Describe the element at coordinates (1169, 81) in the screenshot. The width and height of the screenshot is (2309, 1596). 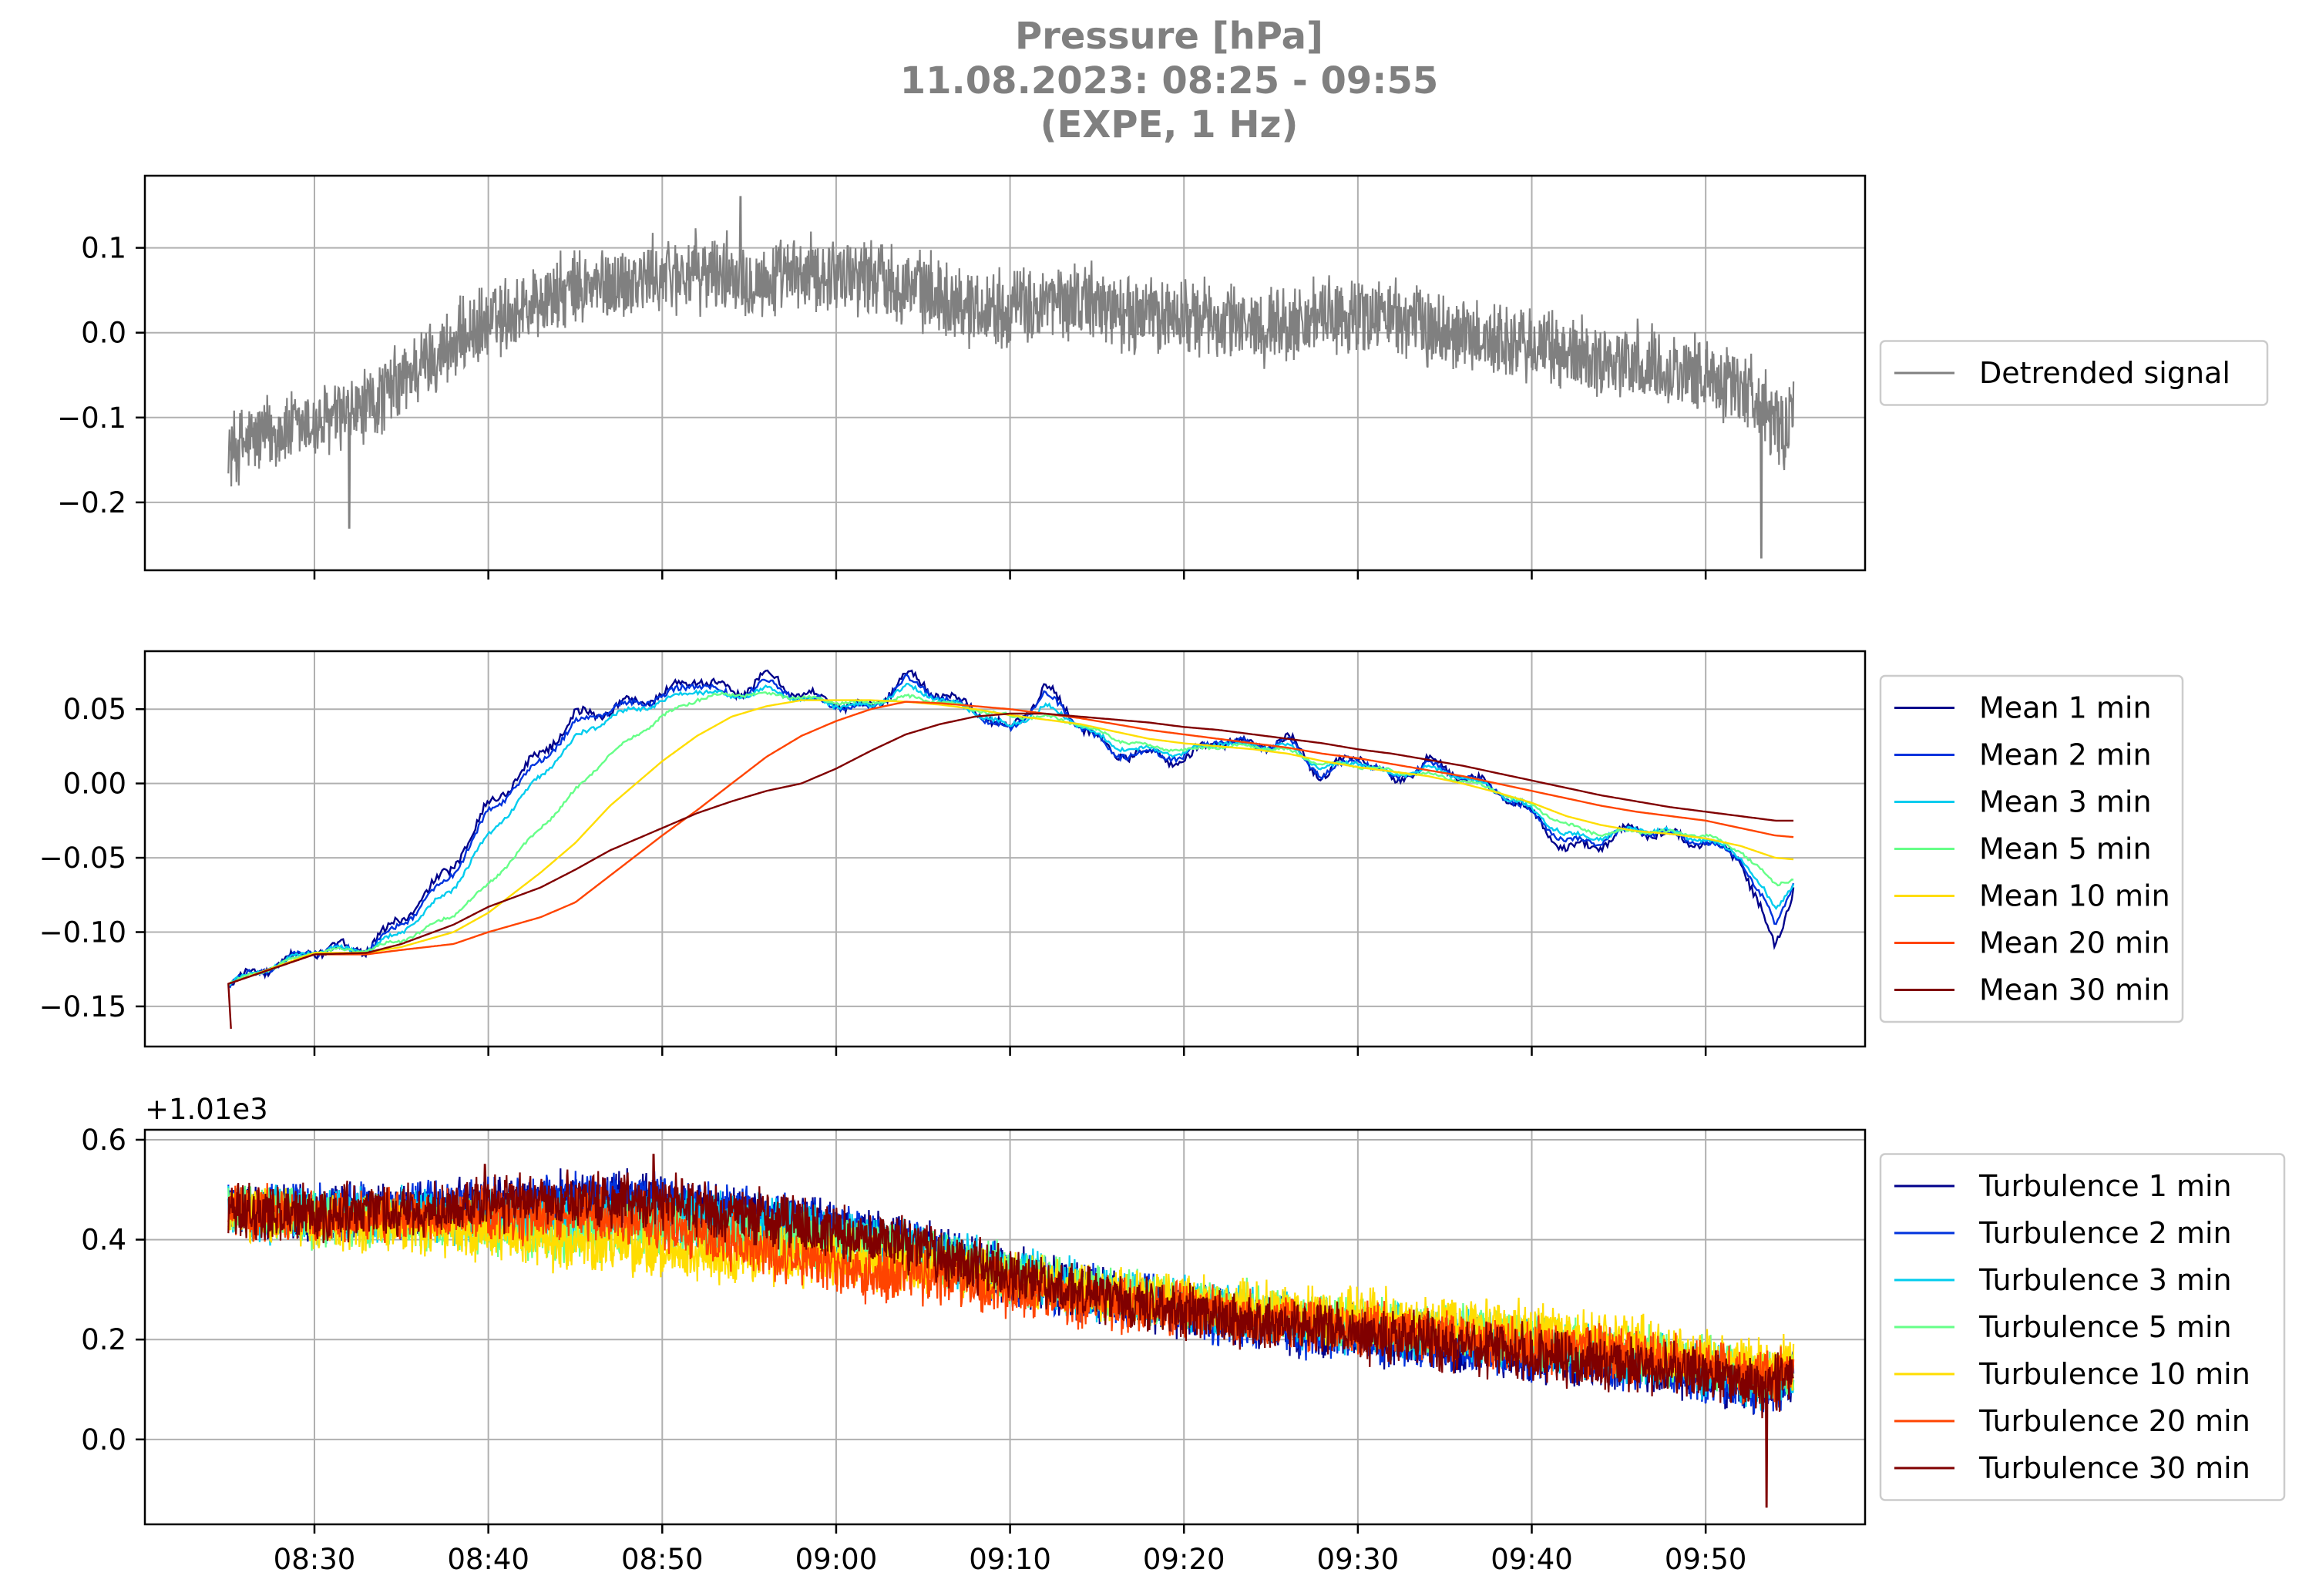
I see `figure-title-line-2: 11.08.2023: 08:25 - 09:55` at that location.